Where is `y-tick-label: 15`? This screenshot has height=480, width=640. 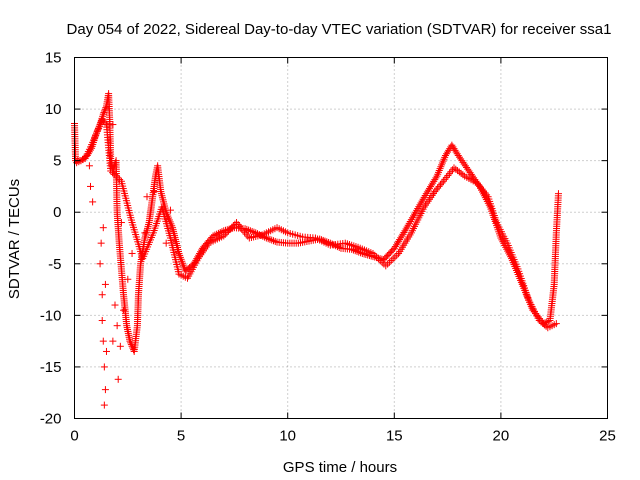
y-tick-label: 15 is located at coordinates (53, 58).